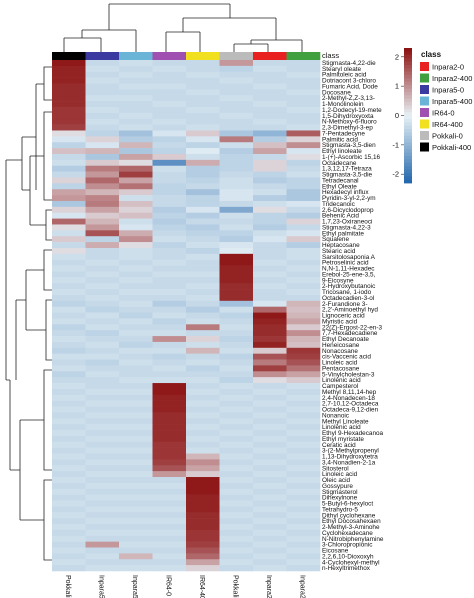 The height and width of the screenshot is (598, 474). What do you see at coordinates (345, 263) in the screenshot?
I see `row-label: Petroselinic acid` at bounding box center [345, 263].